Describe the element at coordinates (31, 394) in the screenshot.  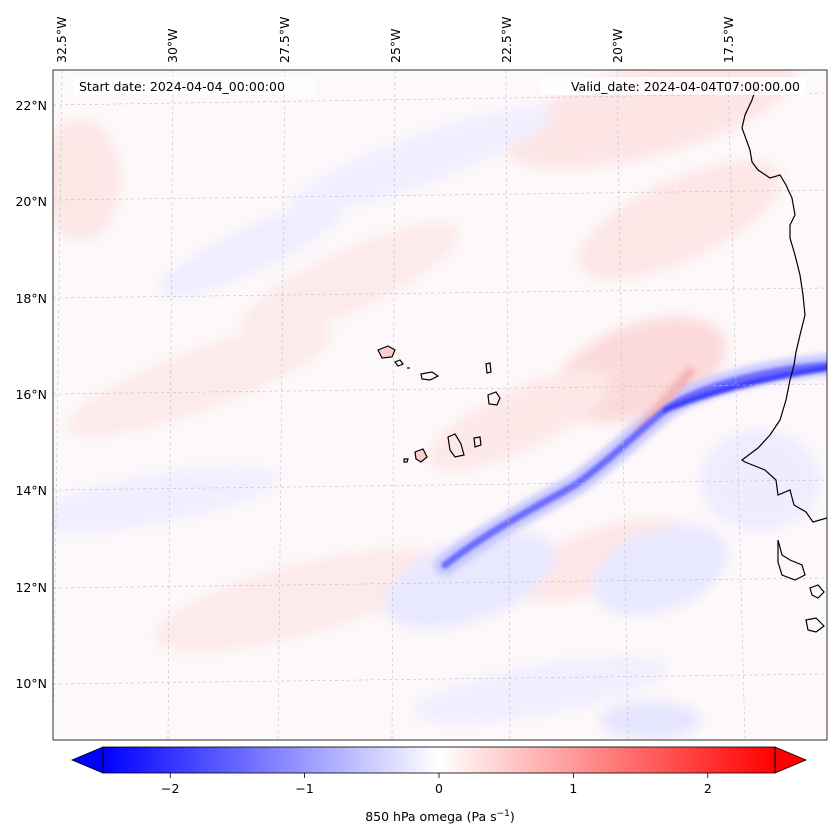
I see `lat-label: 16°N` at that location.